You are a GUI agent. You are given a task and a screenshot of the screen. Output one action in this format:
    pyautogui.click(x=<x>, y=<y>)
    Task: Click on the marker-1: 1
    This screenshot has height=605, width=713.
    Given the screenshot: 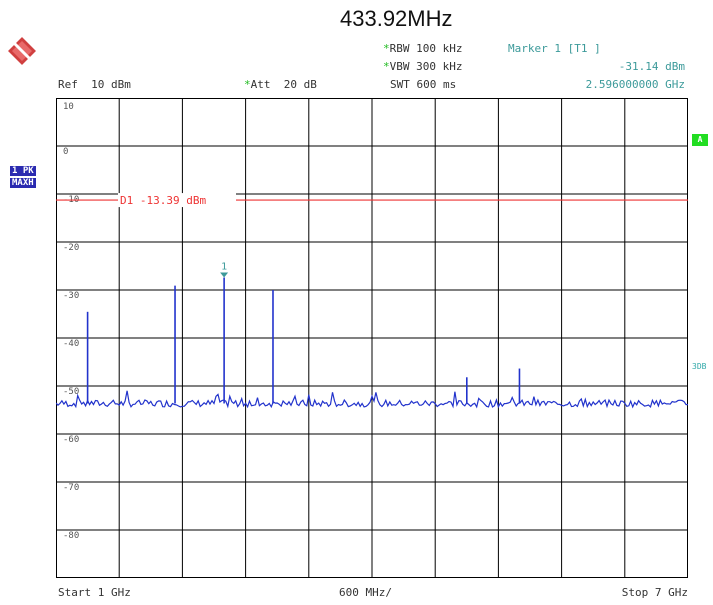 What is the action you would take?
    pyautogui.click(x=224, y=270)
    